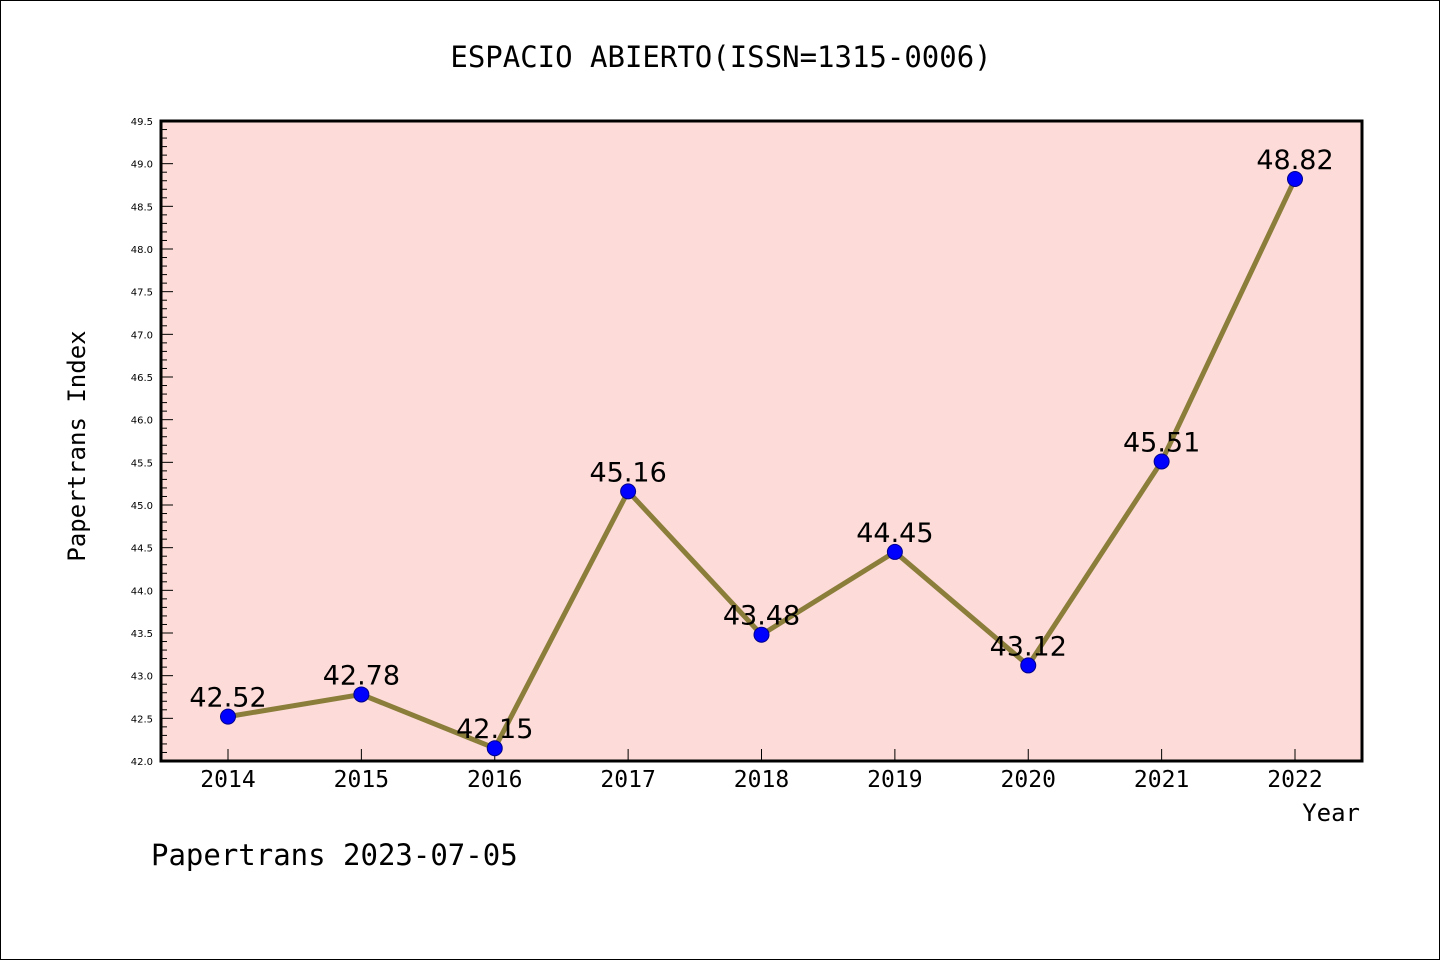  I want to click on y-tick-label: 44.5, so click(142, 549).